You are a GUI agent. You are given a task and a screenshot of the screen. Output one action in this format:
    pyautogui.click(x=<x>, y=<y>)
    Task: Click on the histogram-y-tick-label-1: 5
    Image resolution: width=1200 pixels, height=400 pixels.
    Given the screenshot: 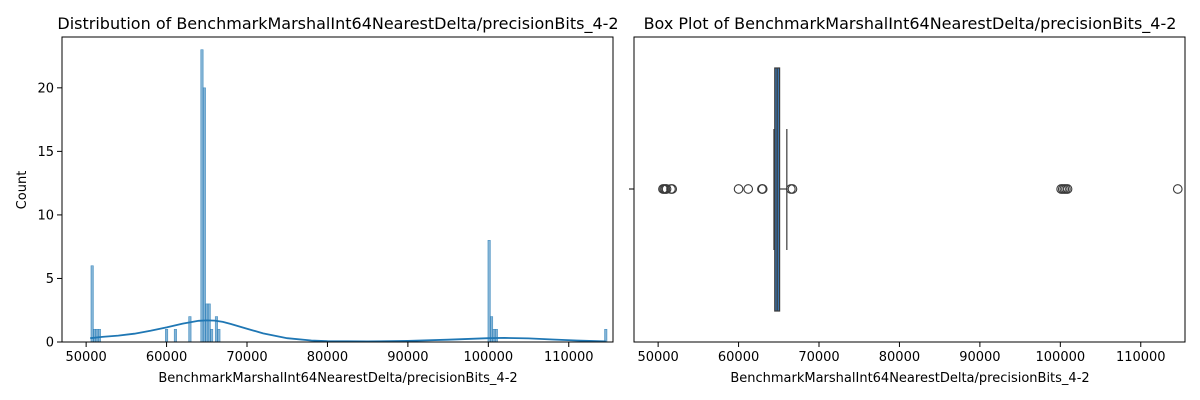 What is the action you would take?
    pyautogui.click(x=50, y=279)
    